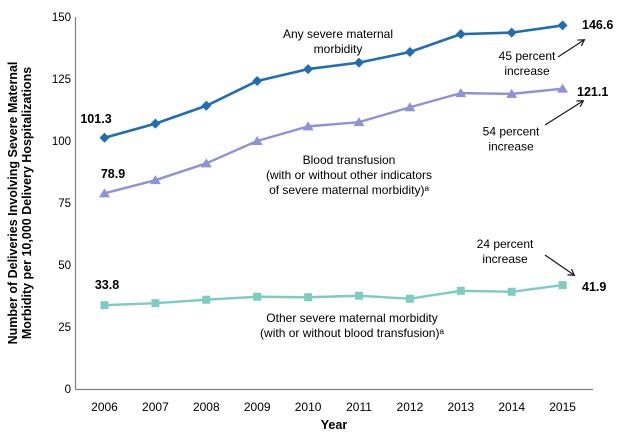 This screenshot has width=617, height=435. I want to click on x-tick-label: 2006, so click(104, 407).